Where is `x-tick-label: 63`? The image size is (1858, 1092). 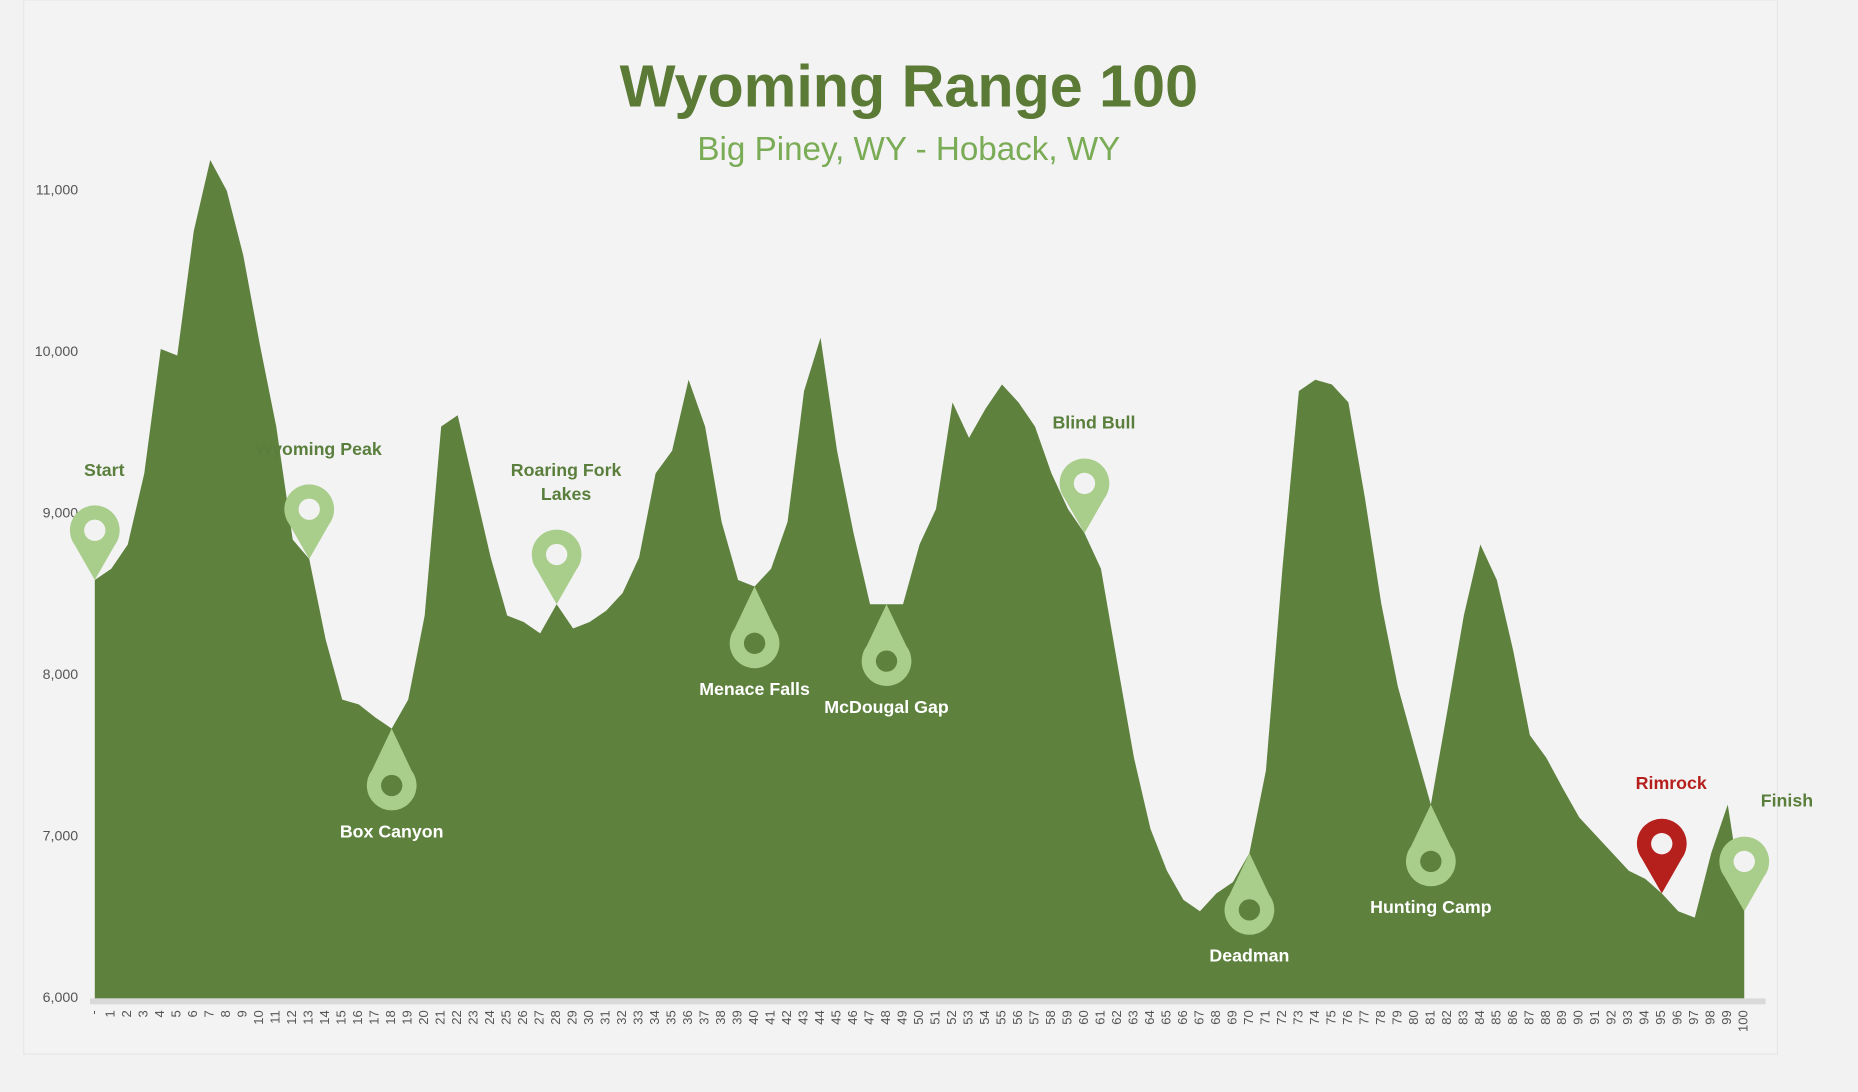
x-tick-label: 63 is located at coordinates (1132, 1017).